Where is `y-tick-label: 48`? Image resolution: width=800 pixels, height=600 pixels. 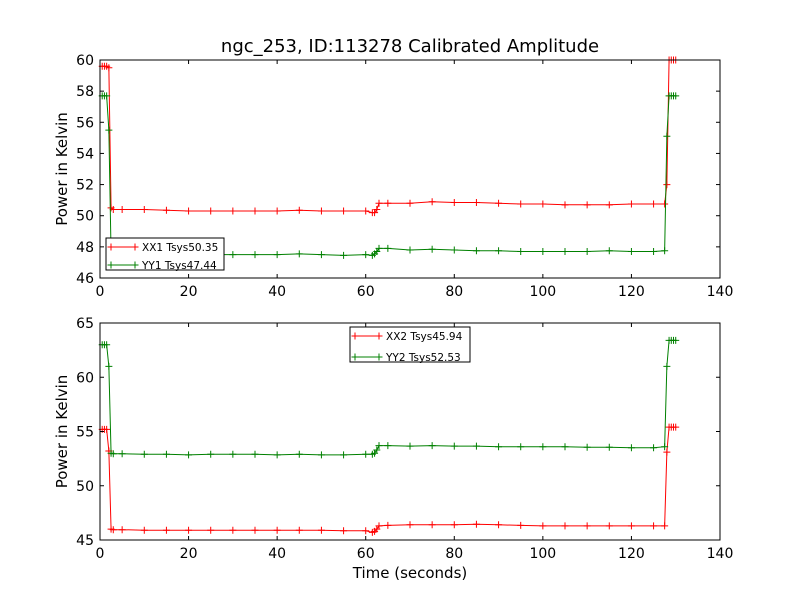 y-tick-label: 48 is located at coordinates (85, 248).